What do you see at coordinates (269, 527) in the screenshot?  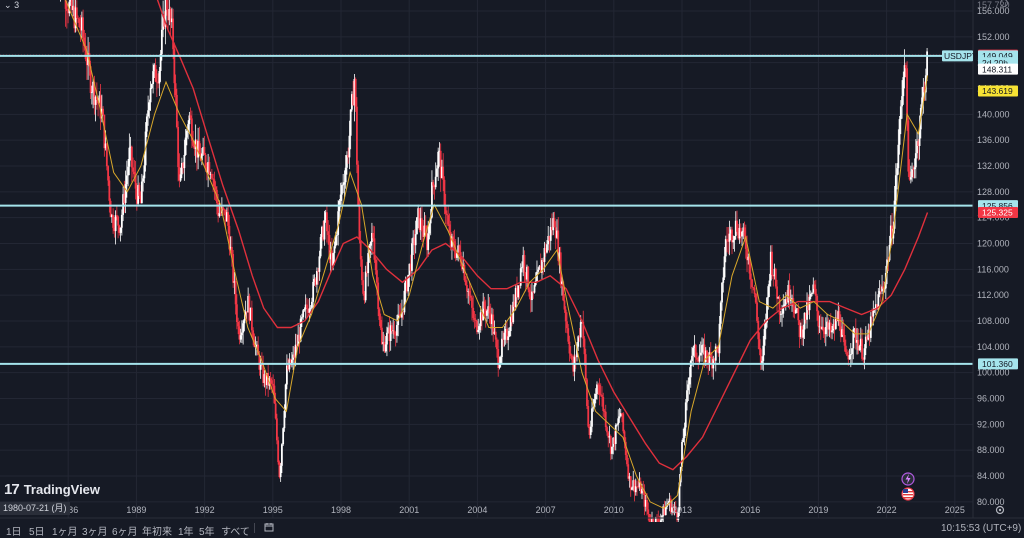 I see `calendar-range-icon` at bounding box center [269, 527].